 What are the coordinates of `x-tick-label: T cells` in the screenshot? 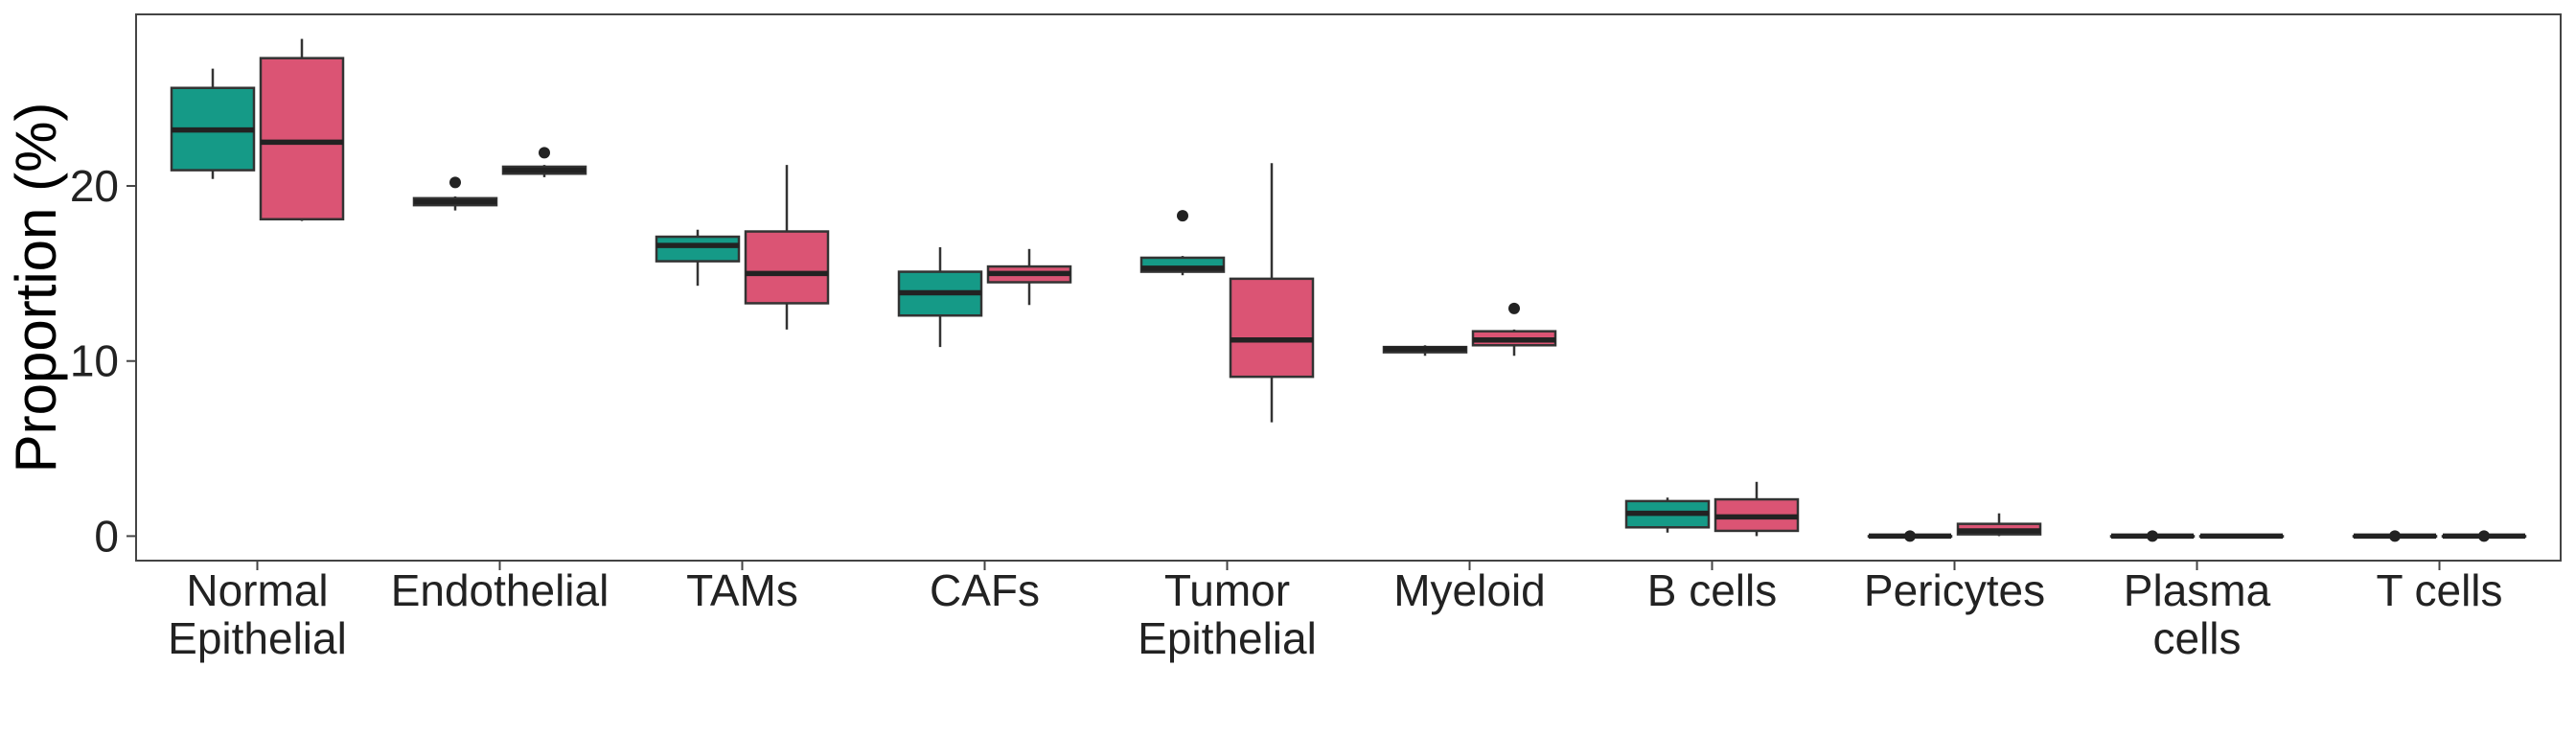 It's located at (2439, 590).